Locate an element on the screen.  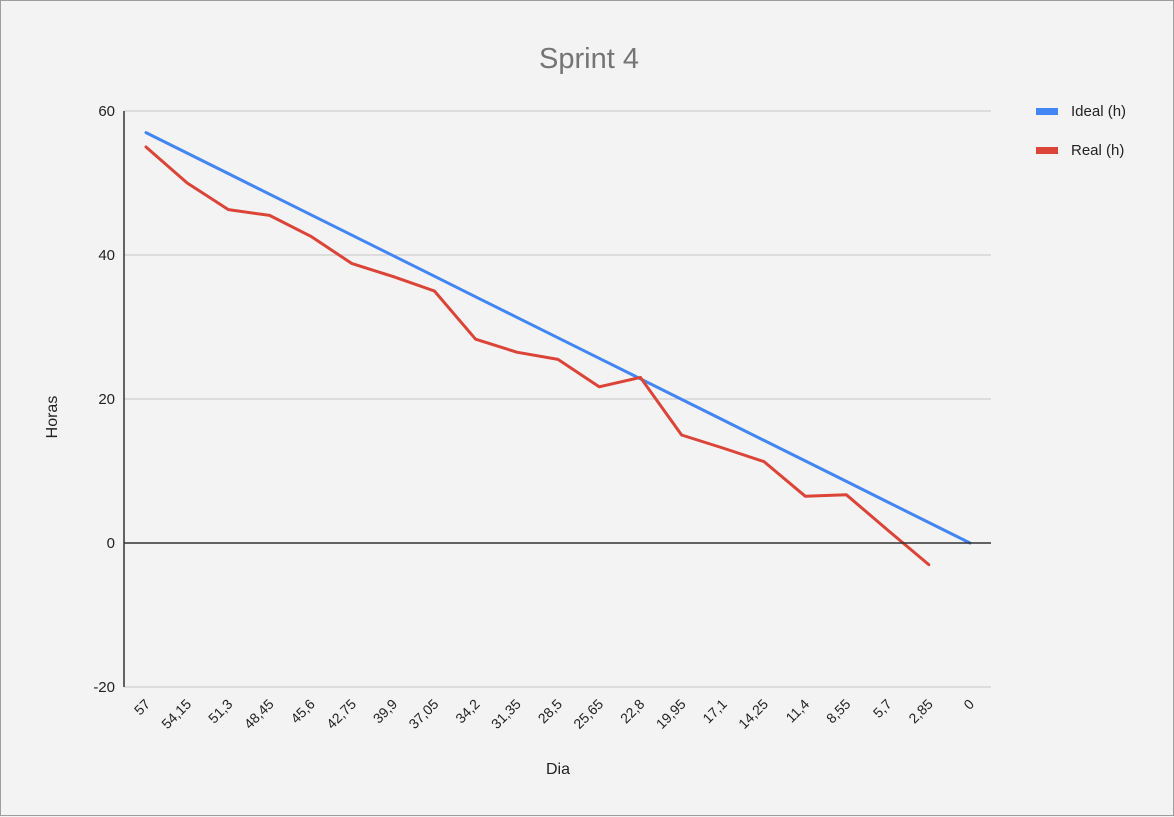
y-tick-label: 40 is located at coordinates (106, 255).